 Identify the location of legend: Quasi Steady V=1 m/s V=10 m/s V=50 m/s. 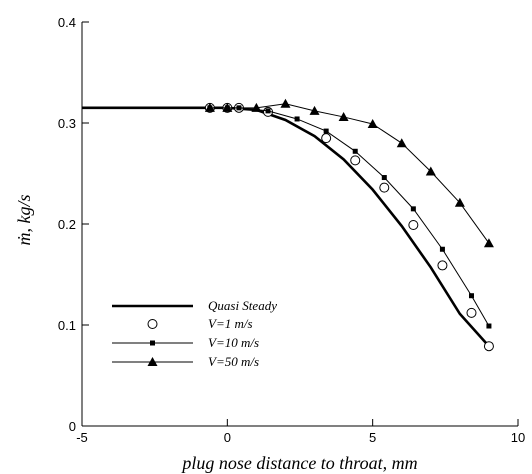
(194, 333).